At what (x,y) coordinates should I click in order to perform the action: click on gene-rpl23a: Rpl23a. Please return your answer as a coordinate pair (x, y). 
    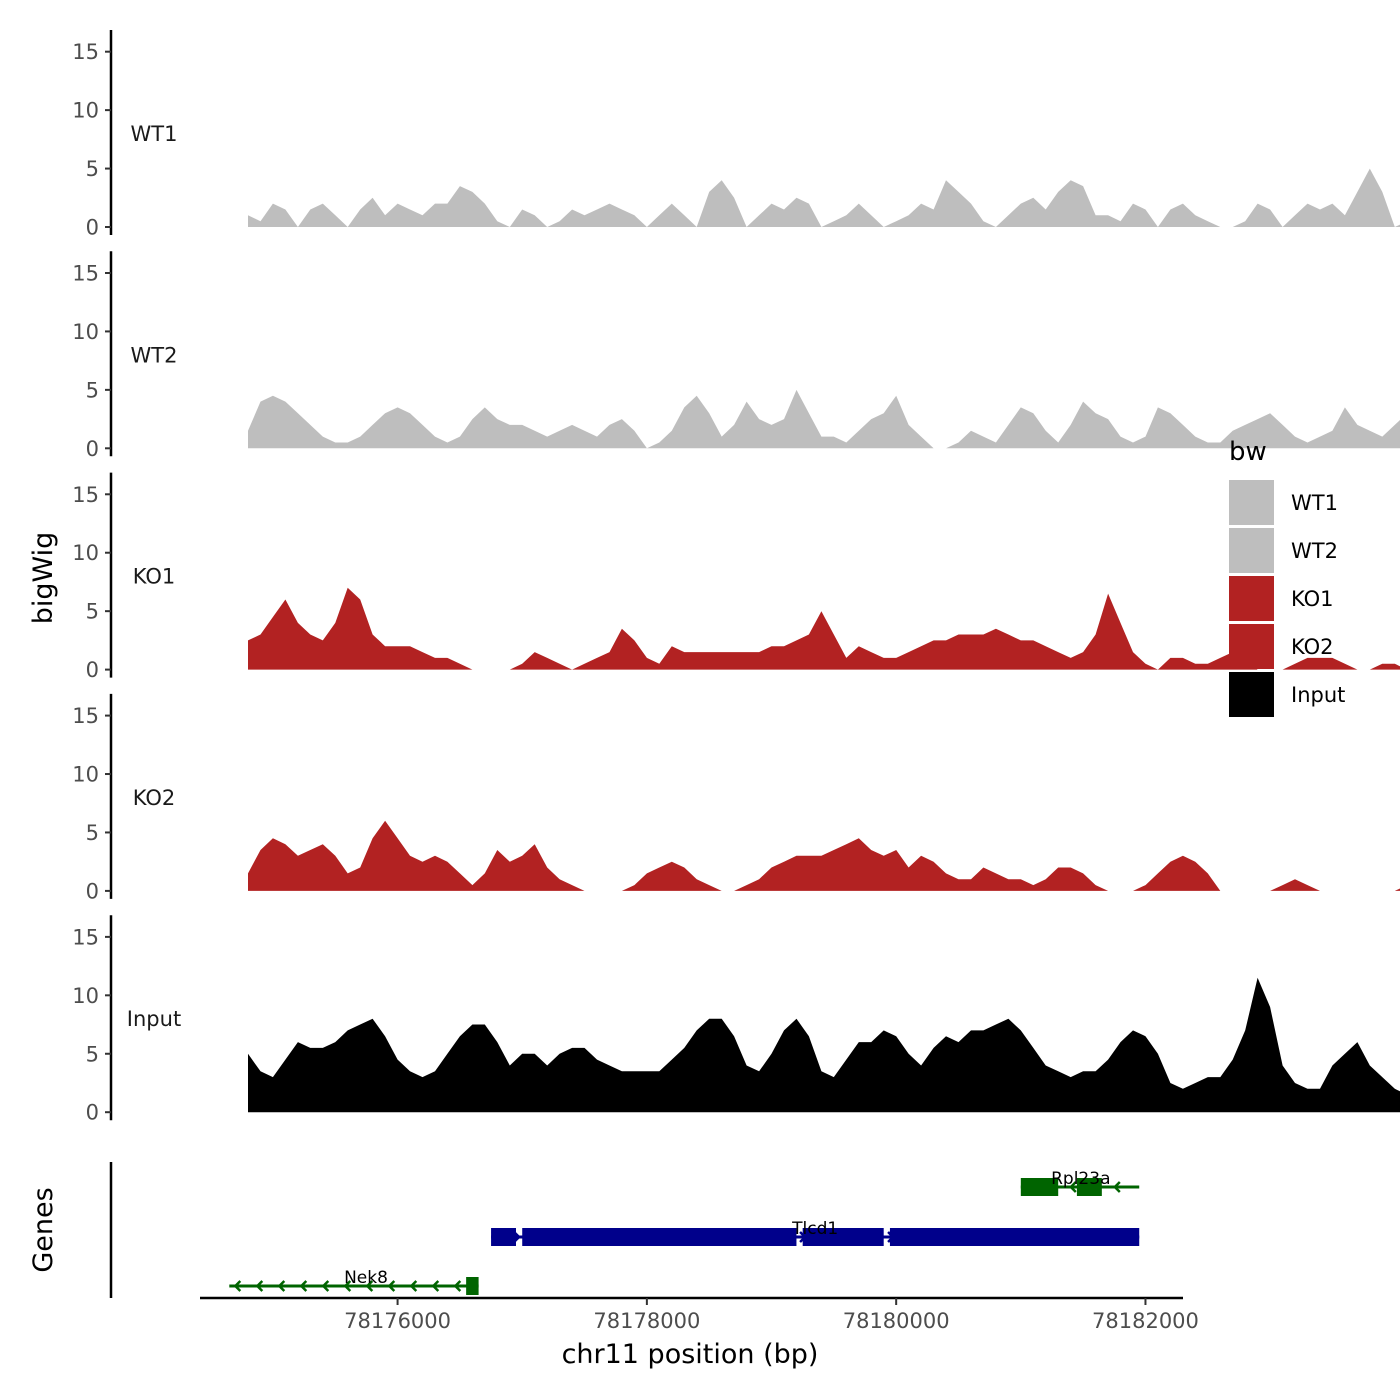
    Looking at the image, I should click on (1080, 1182).